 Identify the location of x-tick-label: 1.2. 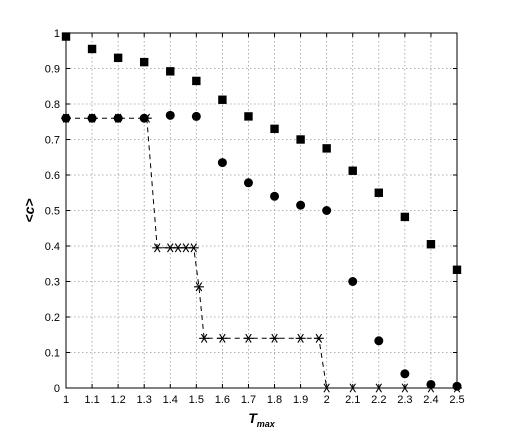
(117, 400).